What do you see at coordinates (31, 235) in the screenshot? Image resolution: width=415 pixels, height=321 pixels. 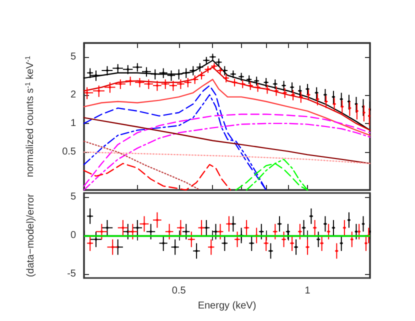 I see `y-axis-title: (data−model)/error` at bounding box center [31, 235].